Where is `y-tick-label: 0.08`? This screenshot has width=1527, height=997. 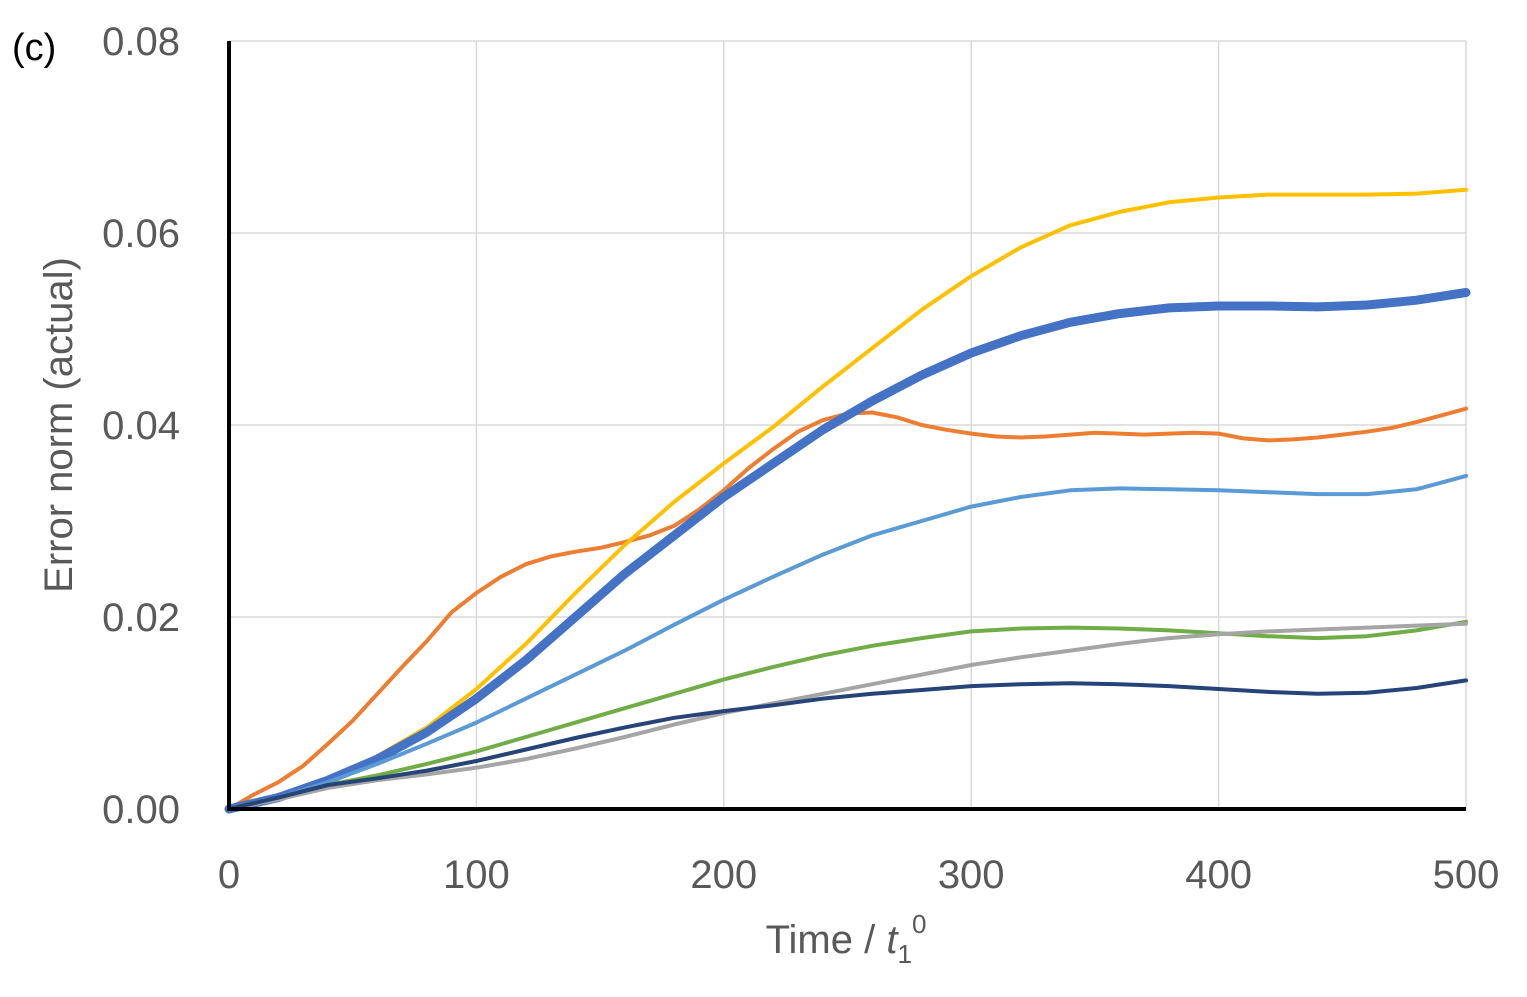
y-tick-label: 0.08 is located at coordinates (141, 42).